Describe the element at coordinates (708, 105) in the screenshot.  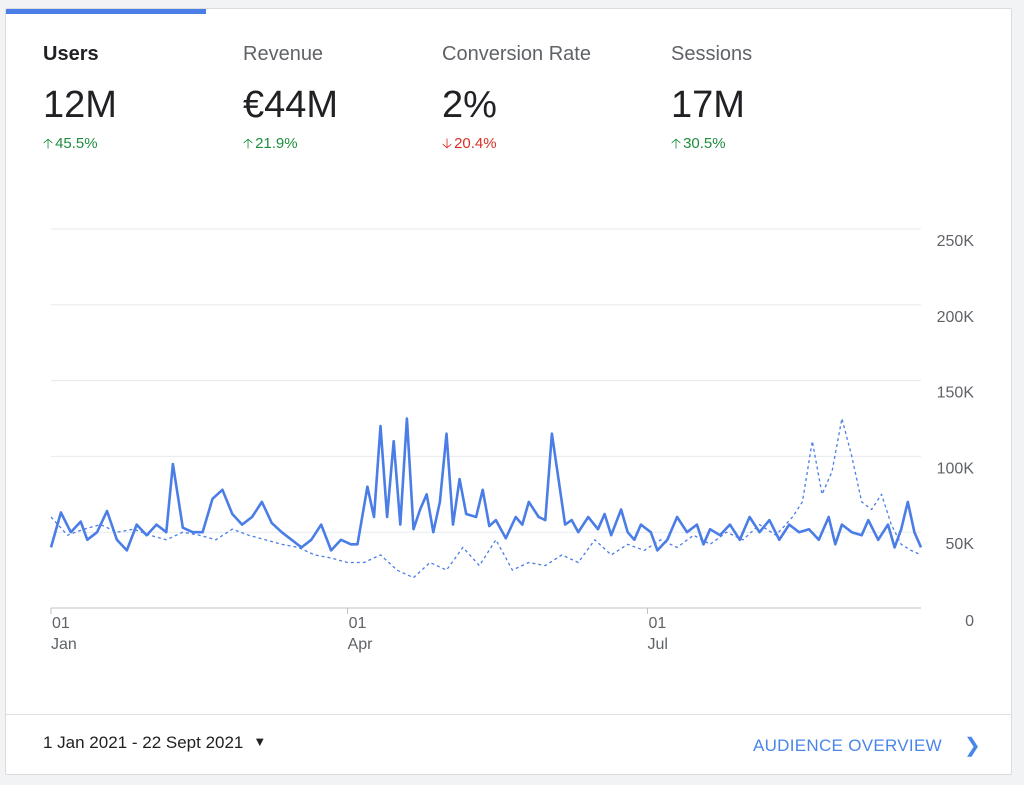
I see `metric-value: 17M` at that location.